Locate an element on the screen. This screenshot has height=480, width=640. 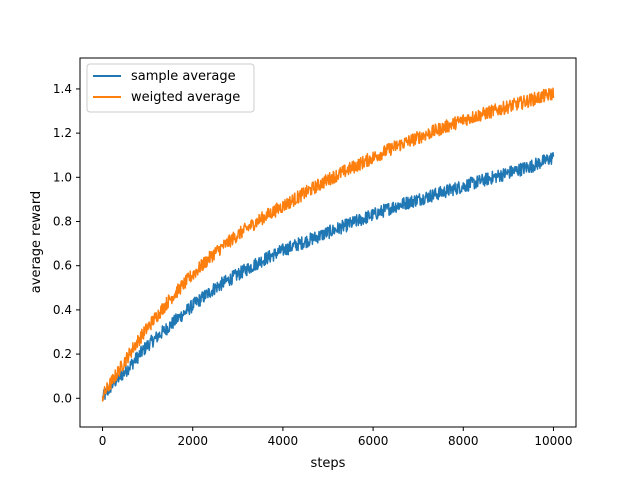
y-tick-label: 0.2 is located at coordinates (62, 354).